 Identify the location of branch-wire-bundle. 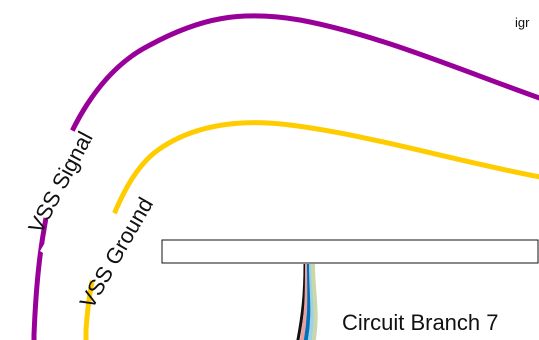
(307, 301).